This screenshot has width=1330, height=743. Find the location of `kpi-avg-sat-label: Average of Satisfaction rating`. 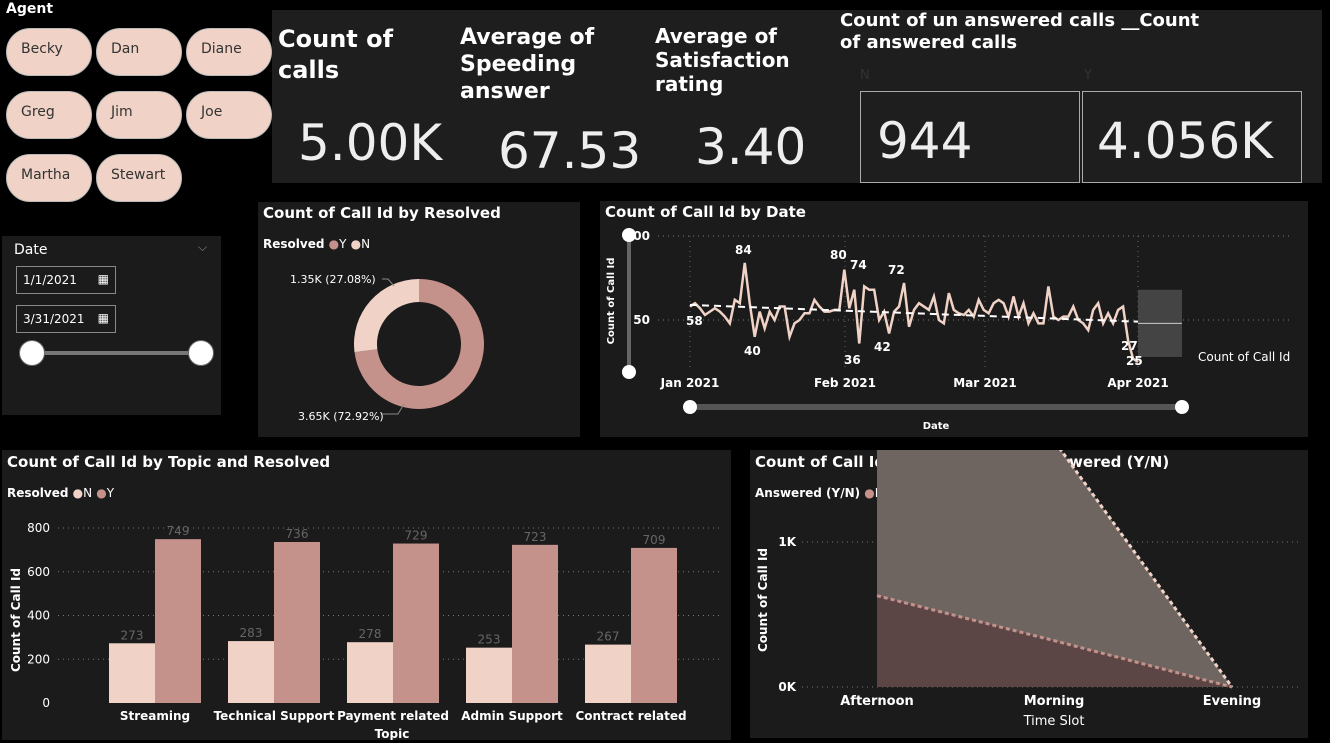

kpi-avg-sat-label: Average of Satisfaction rating is located at coordinates (722, 60).